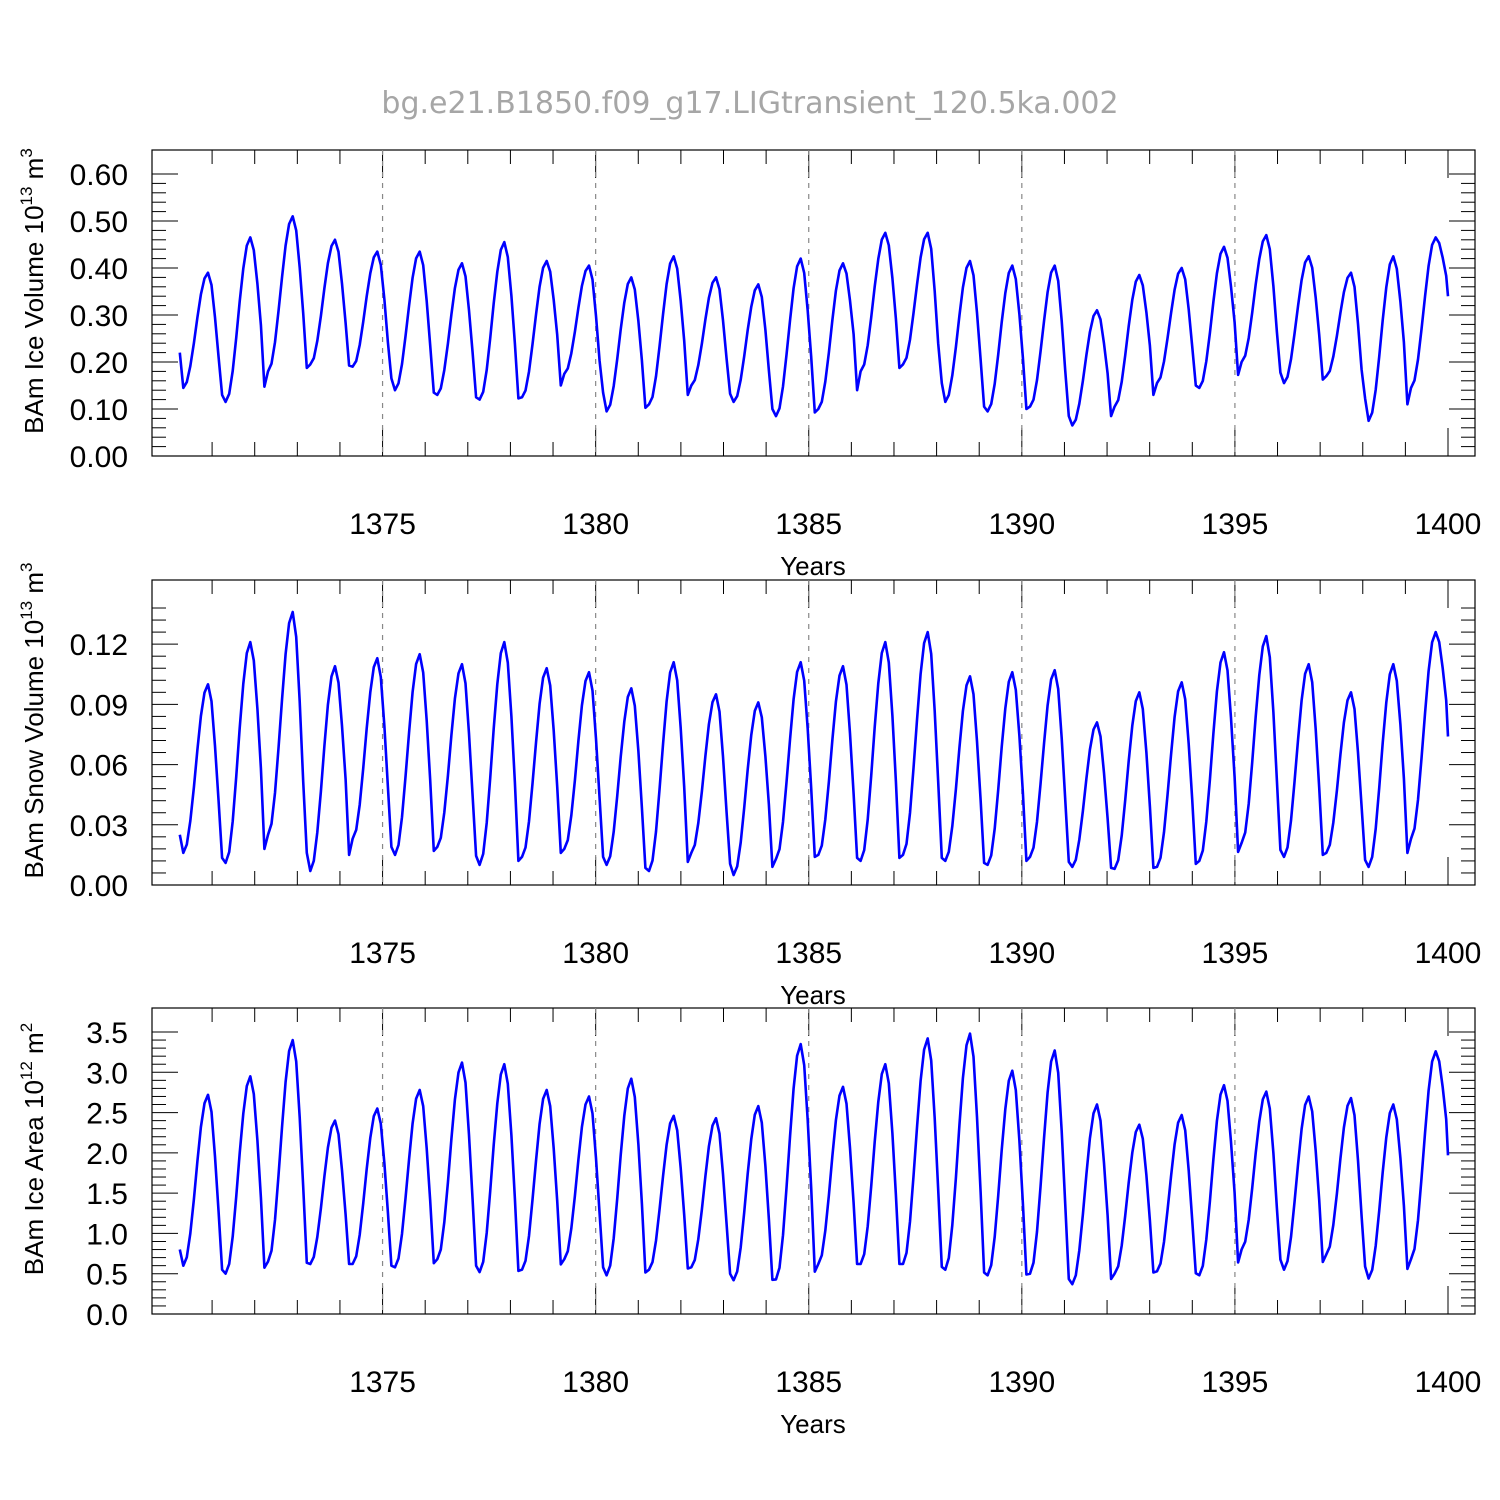 Image resolution: width=1500 pixels, height=1500 pixels. Describe the element at coordinates (107, 1275) in the screenshot. I see `y-tick-label: 0.5` at that location.